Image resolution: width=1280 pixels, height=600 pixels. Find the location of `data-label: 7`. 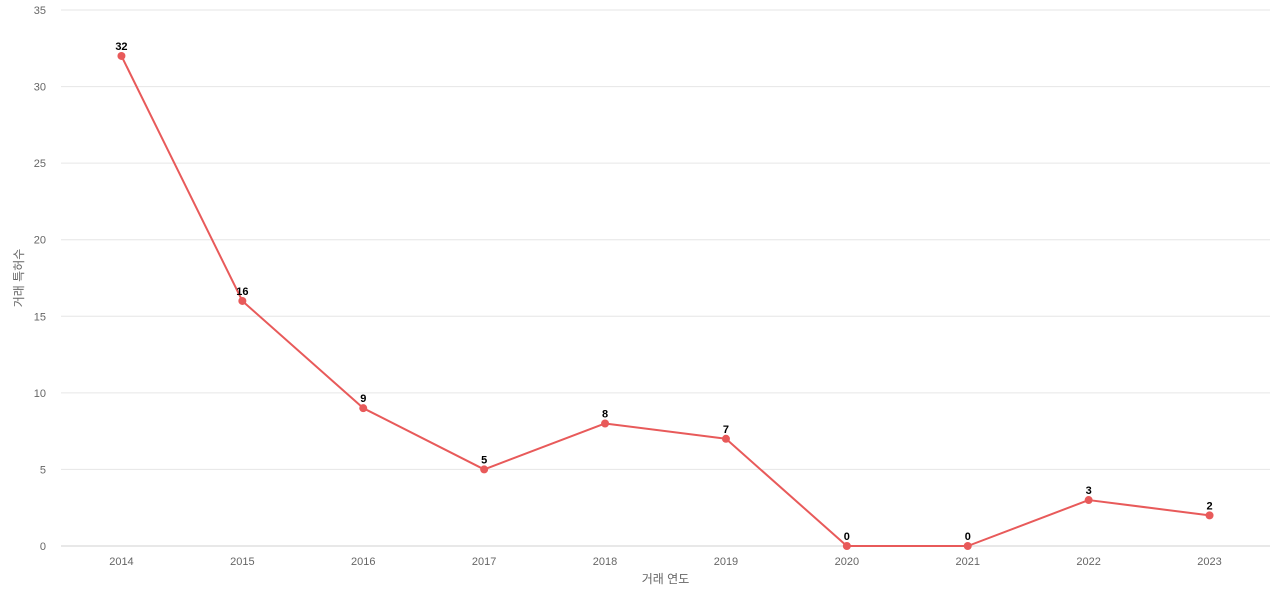

data-label: 7 is located at coordinates (726, 430).